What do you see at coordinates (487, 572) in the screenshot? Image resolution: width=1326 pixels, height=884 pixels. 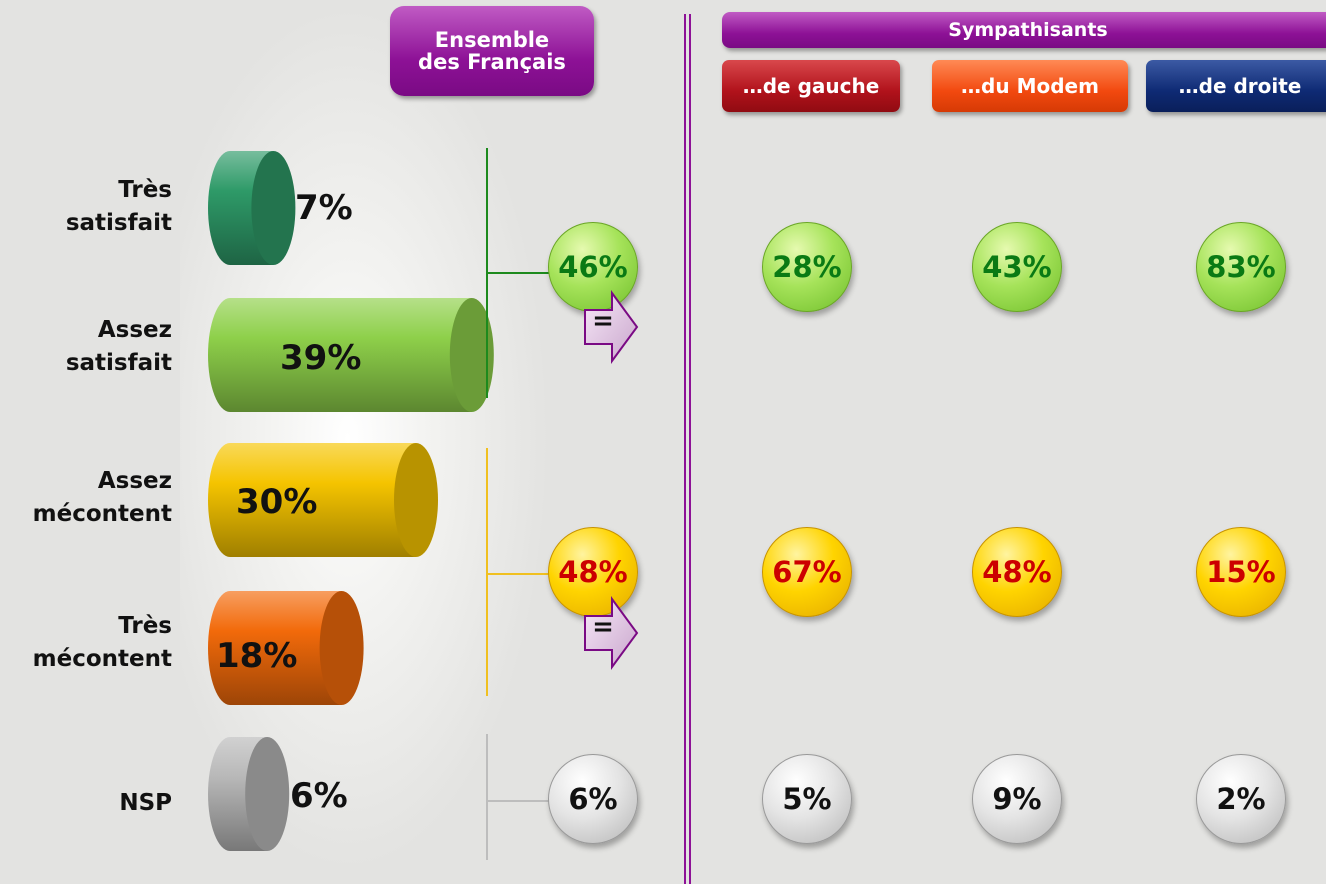 I see `bracket-mecontent` at bounding box center [487, 572].